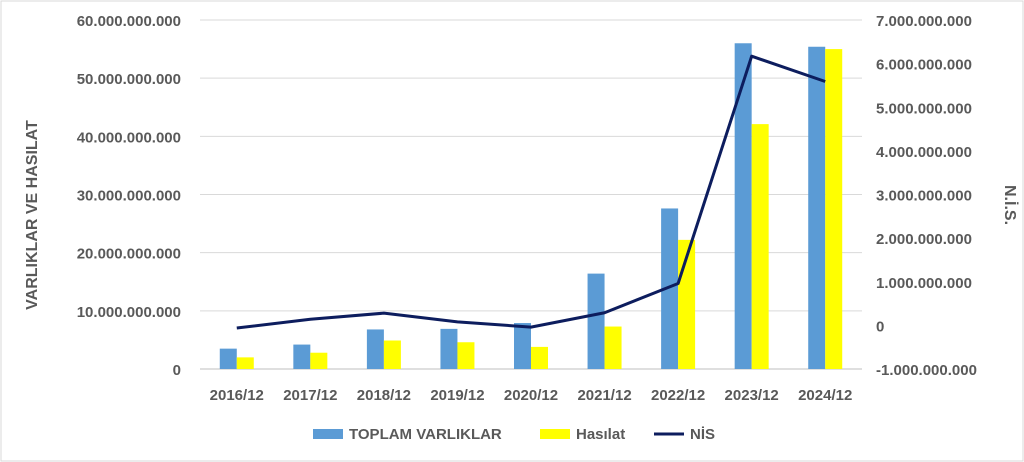  What do you see at coordinates (825, 395) in the screenshot?
I see `x-tick-label: 2024/12` at bounding box center [825, 395].